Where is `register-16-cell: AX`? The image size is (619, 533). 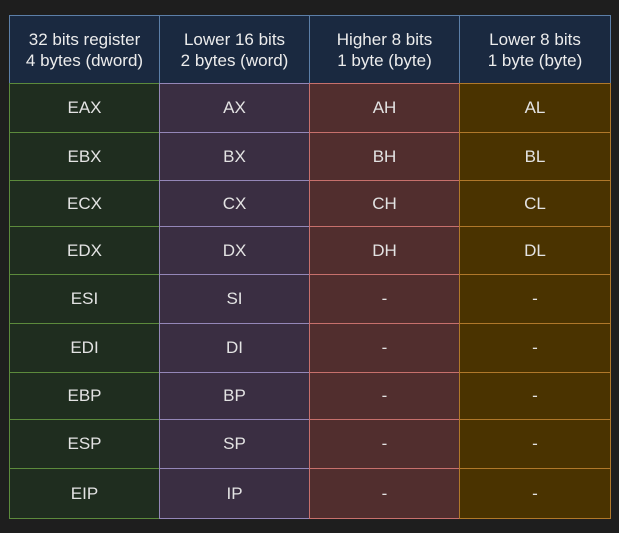
register-16-cell: AX is located at coordinates (234, 108).